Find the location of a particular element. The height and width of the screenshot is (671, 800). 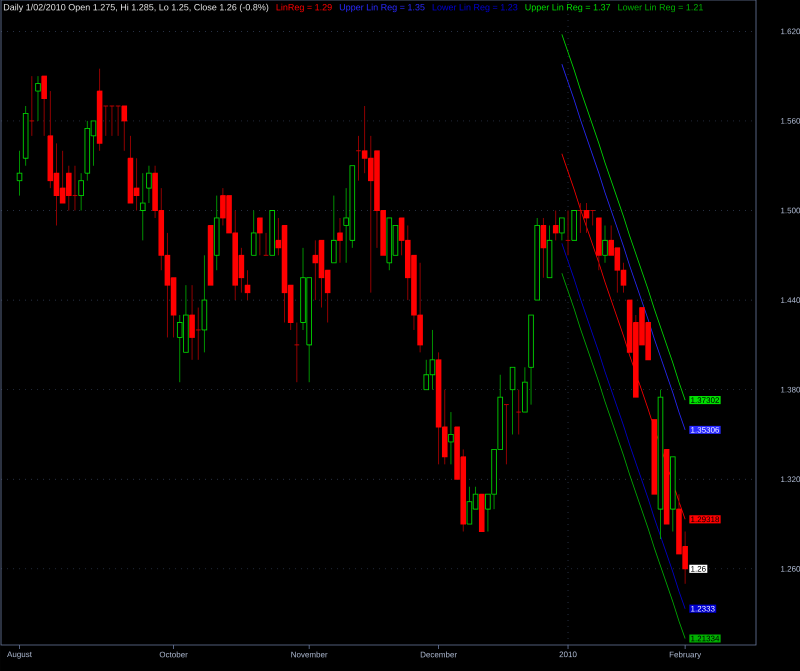

text: LinReg = 1.29 is located at coordinates (304, 8).